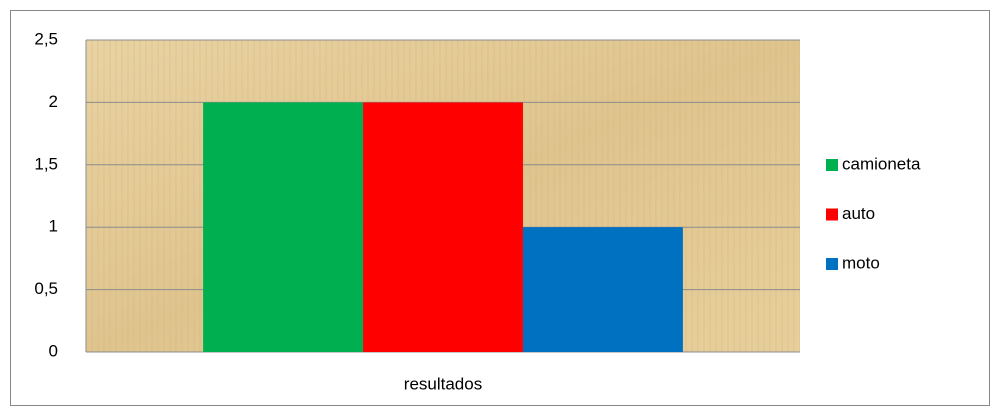  I want to click on y-tick-label: 1,5, so click(46, 163).